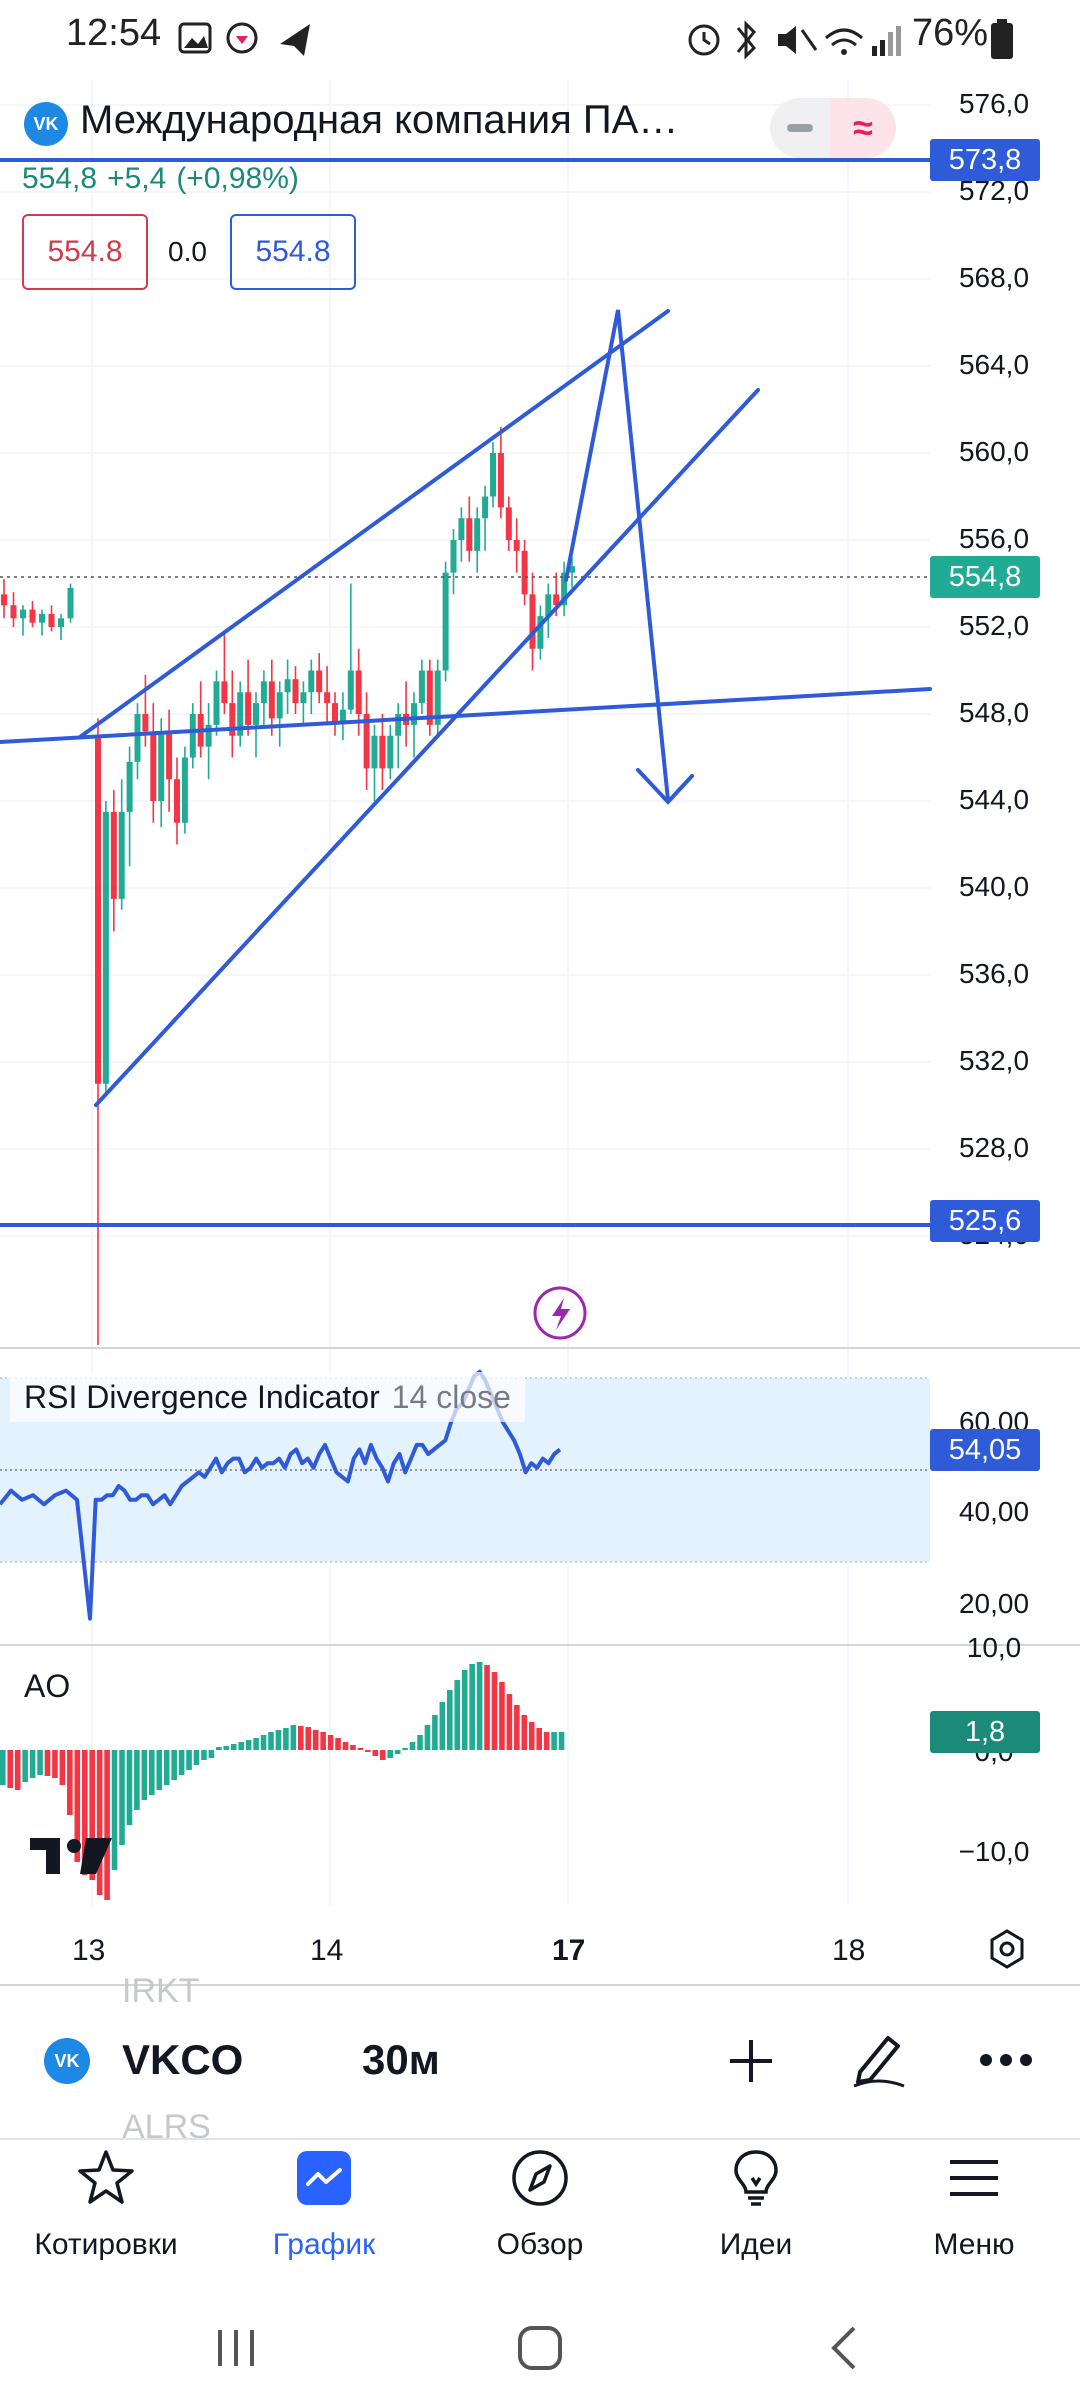 The height and width of the screenshot is (2400, 1080). I want to click on pencil-icon, so click(879, 2059).